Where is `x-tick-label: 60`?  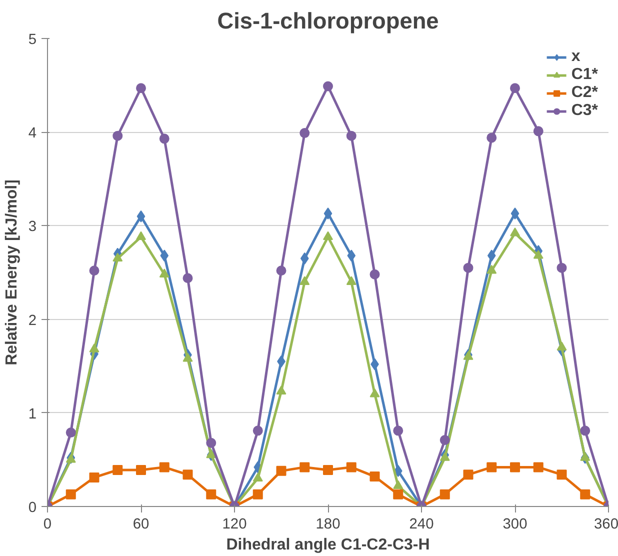 x-tick-label: 60 is located at coordinates (141, 524).